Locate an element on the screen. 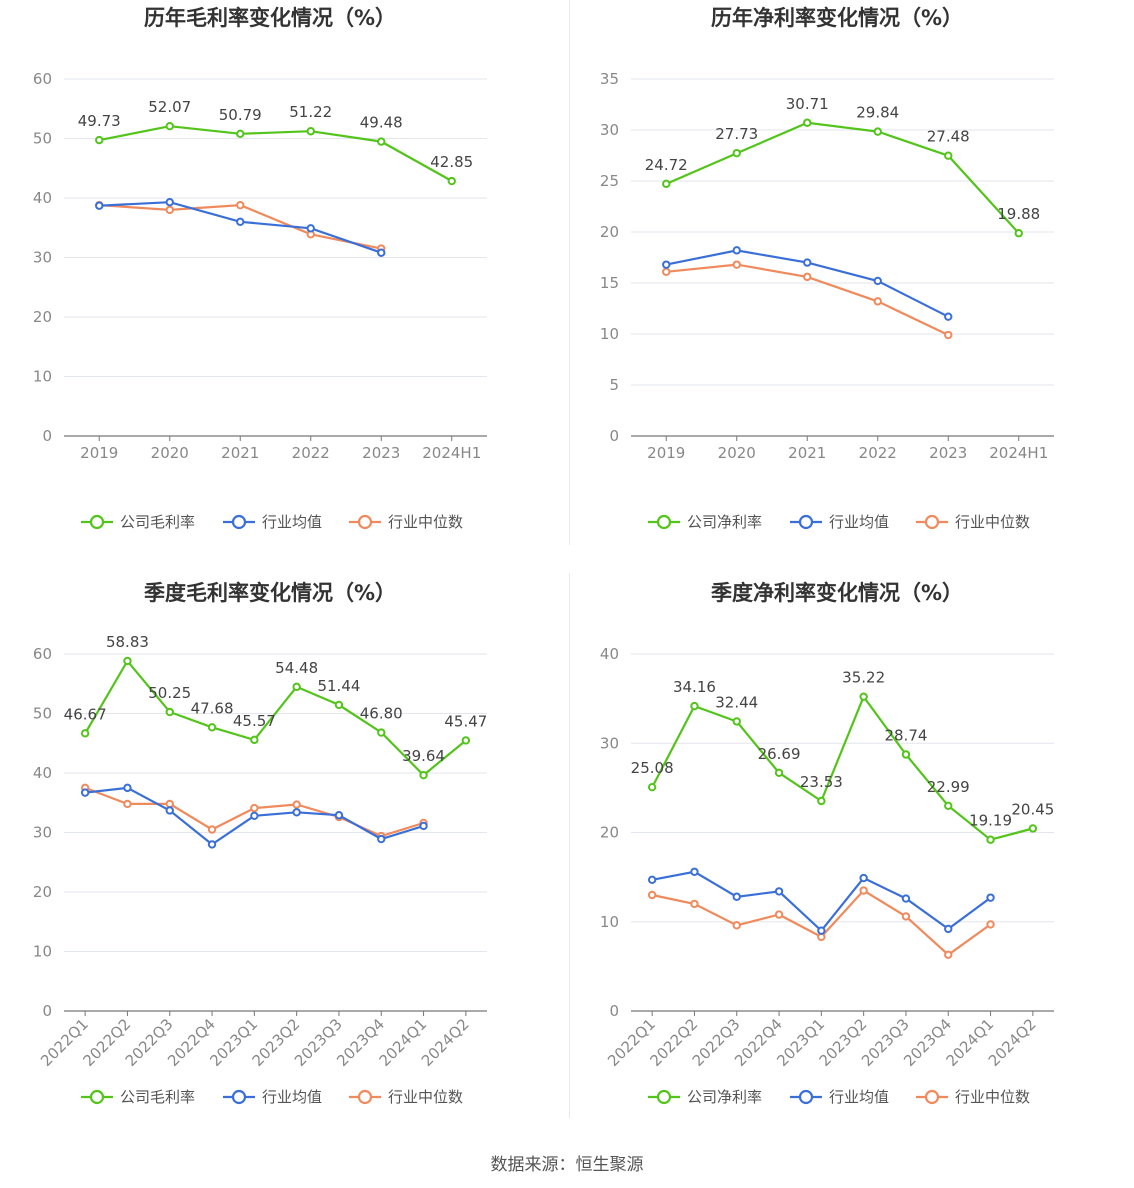  y-tick-label: 0 is located at coordinates (47, 436).